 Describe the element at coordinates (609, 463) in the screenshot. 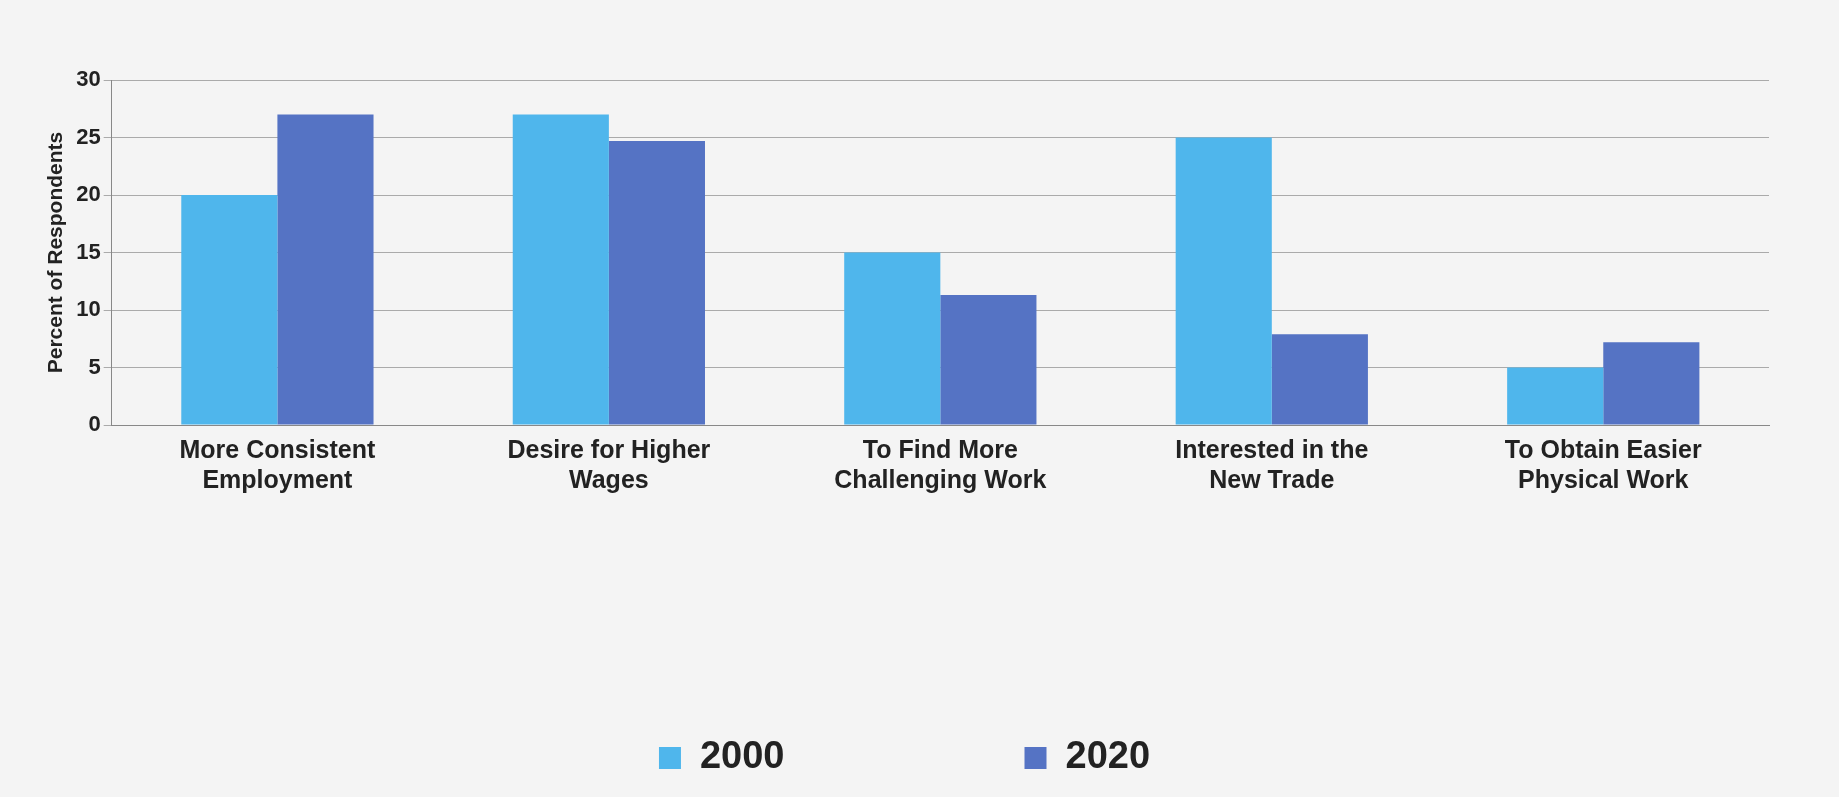

I see `x-tick-label: Desire for Higher Wages` at that location.